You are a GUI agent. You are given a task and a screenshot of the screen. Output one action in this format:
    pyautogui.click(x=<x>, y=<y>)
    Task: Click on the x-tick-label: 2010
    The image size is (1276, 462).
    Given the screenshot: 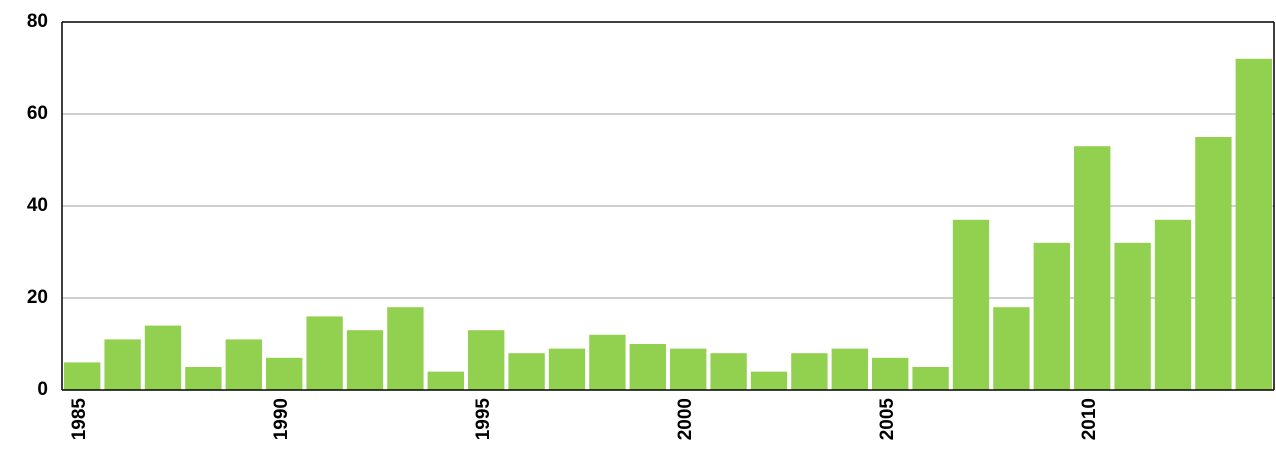 What is the action you would take?
    pyautogui.click(x=1089, y=419)
    